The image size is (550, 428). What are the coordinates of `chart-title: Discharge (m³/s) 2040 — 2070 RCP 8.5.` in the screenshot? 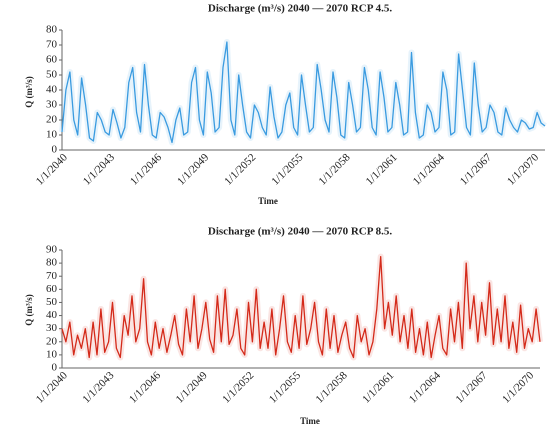 It's located at (300, 232).